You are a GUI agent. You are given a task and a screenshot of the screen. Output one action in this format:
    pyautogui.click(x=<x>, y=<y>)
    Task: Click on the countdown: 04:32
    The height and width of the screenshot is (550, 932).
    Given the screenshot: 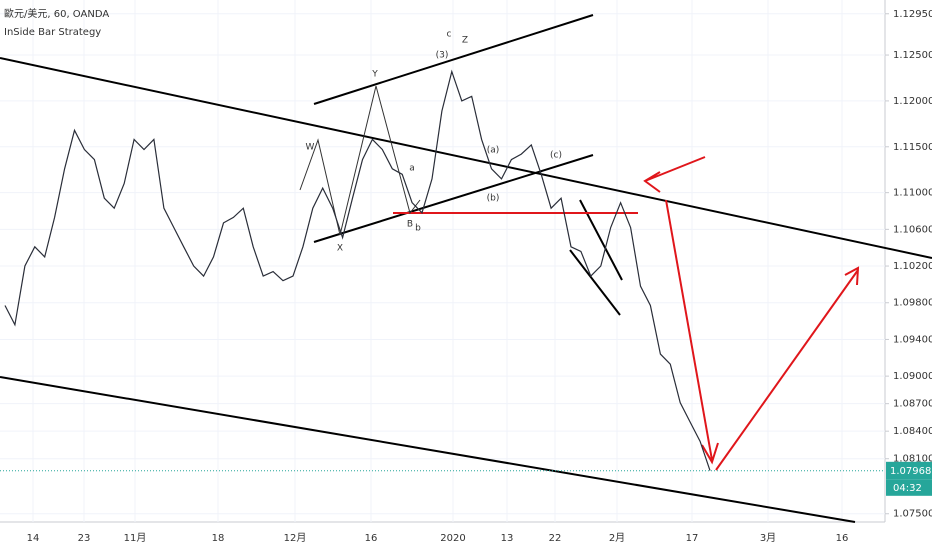 What is the action you would take?
    pyautogui.click(x=907, y=488)
    